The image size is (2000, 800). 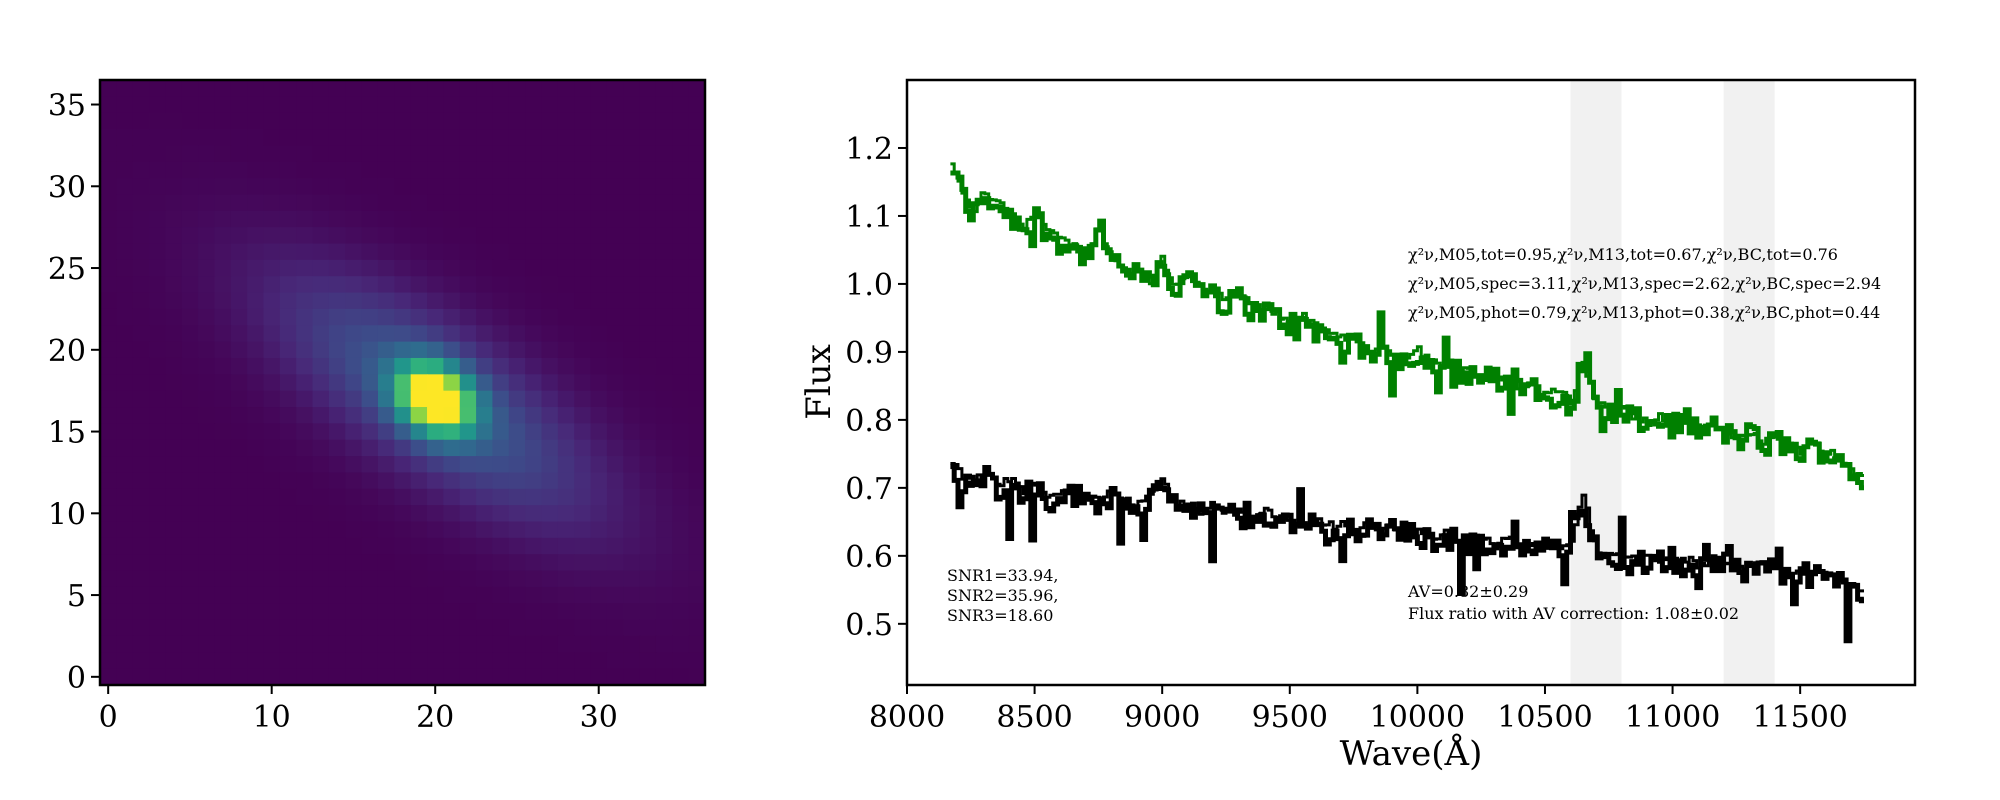 What do you see at coordinates (1672, 382) in the screenshot?
I see `shaded-bands` at bounding box center [1672, 382].